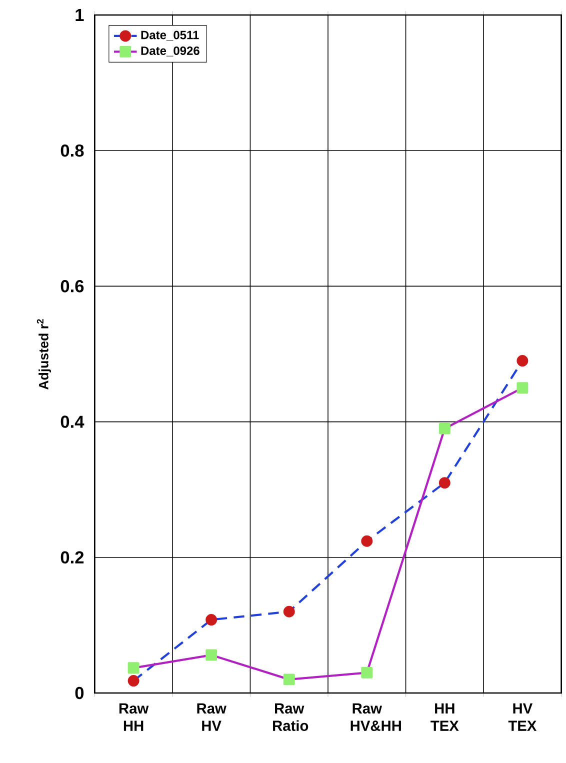  Describe the element at coordinates (72, 286) in the screenshot. I see `y-tick-label: 0.6` at that location.